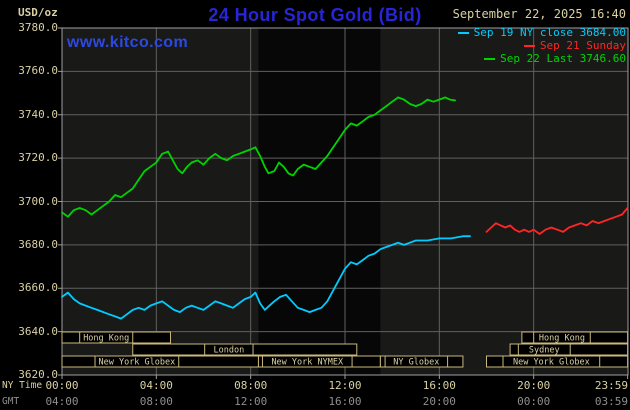  Describe the element at coordinates (38, 158) in the screenshot. I see `y-axis-tick-label: 3720.0` at that location.